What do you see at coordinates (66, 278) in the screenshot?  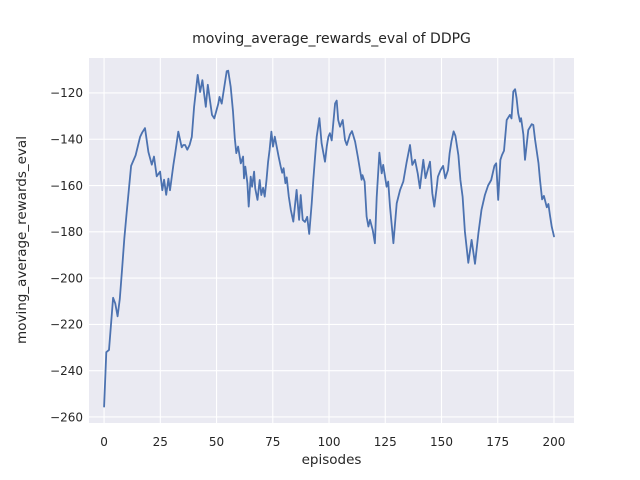 I see `y-tick-label: −200` at bounding box center [66, 278].